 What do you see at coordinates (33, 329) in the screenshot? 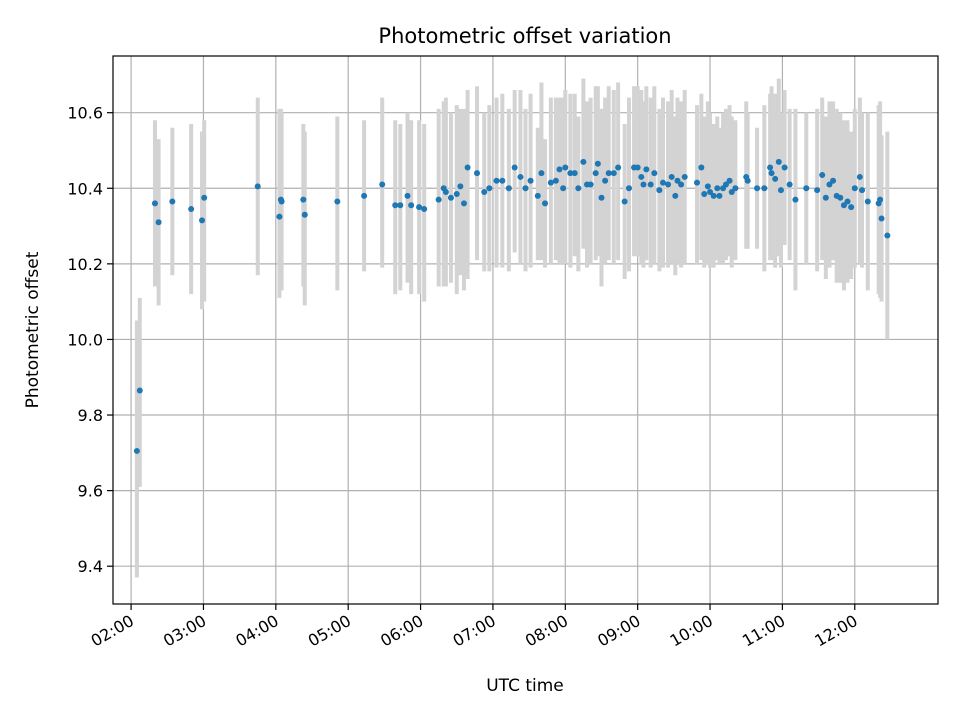
I see `y-axis-label: Photometric offset` at bounding box center [33, 329].